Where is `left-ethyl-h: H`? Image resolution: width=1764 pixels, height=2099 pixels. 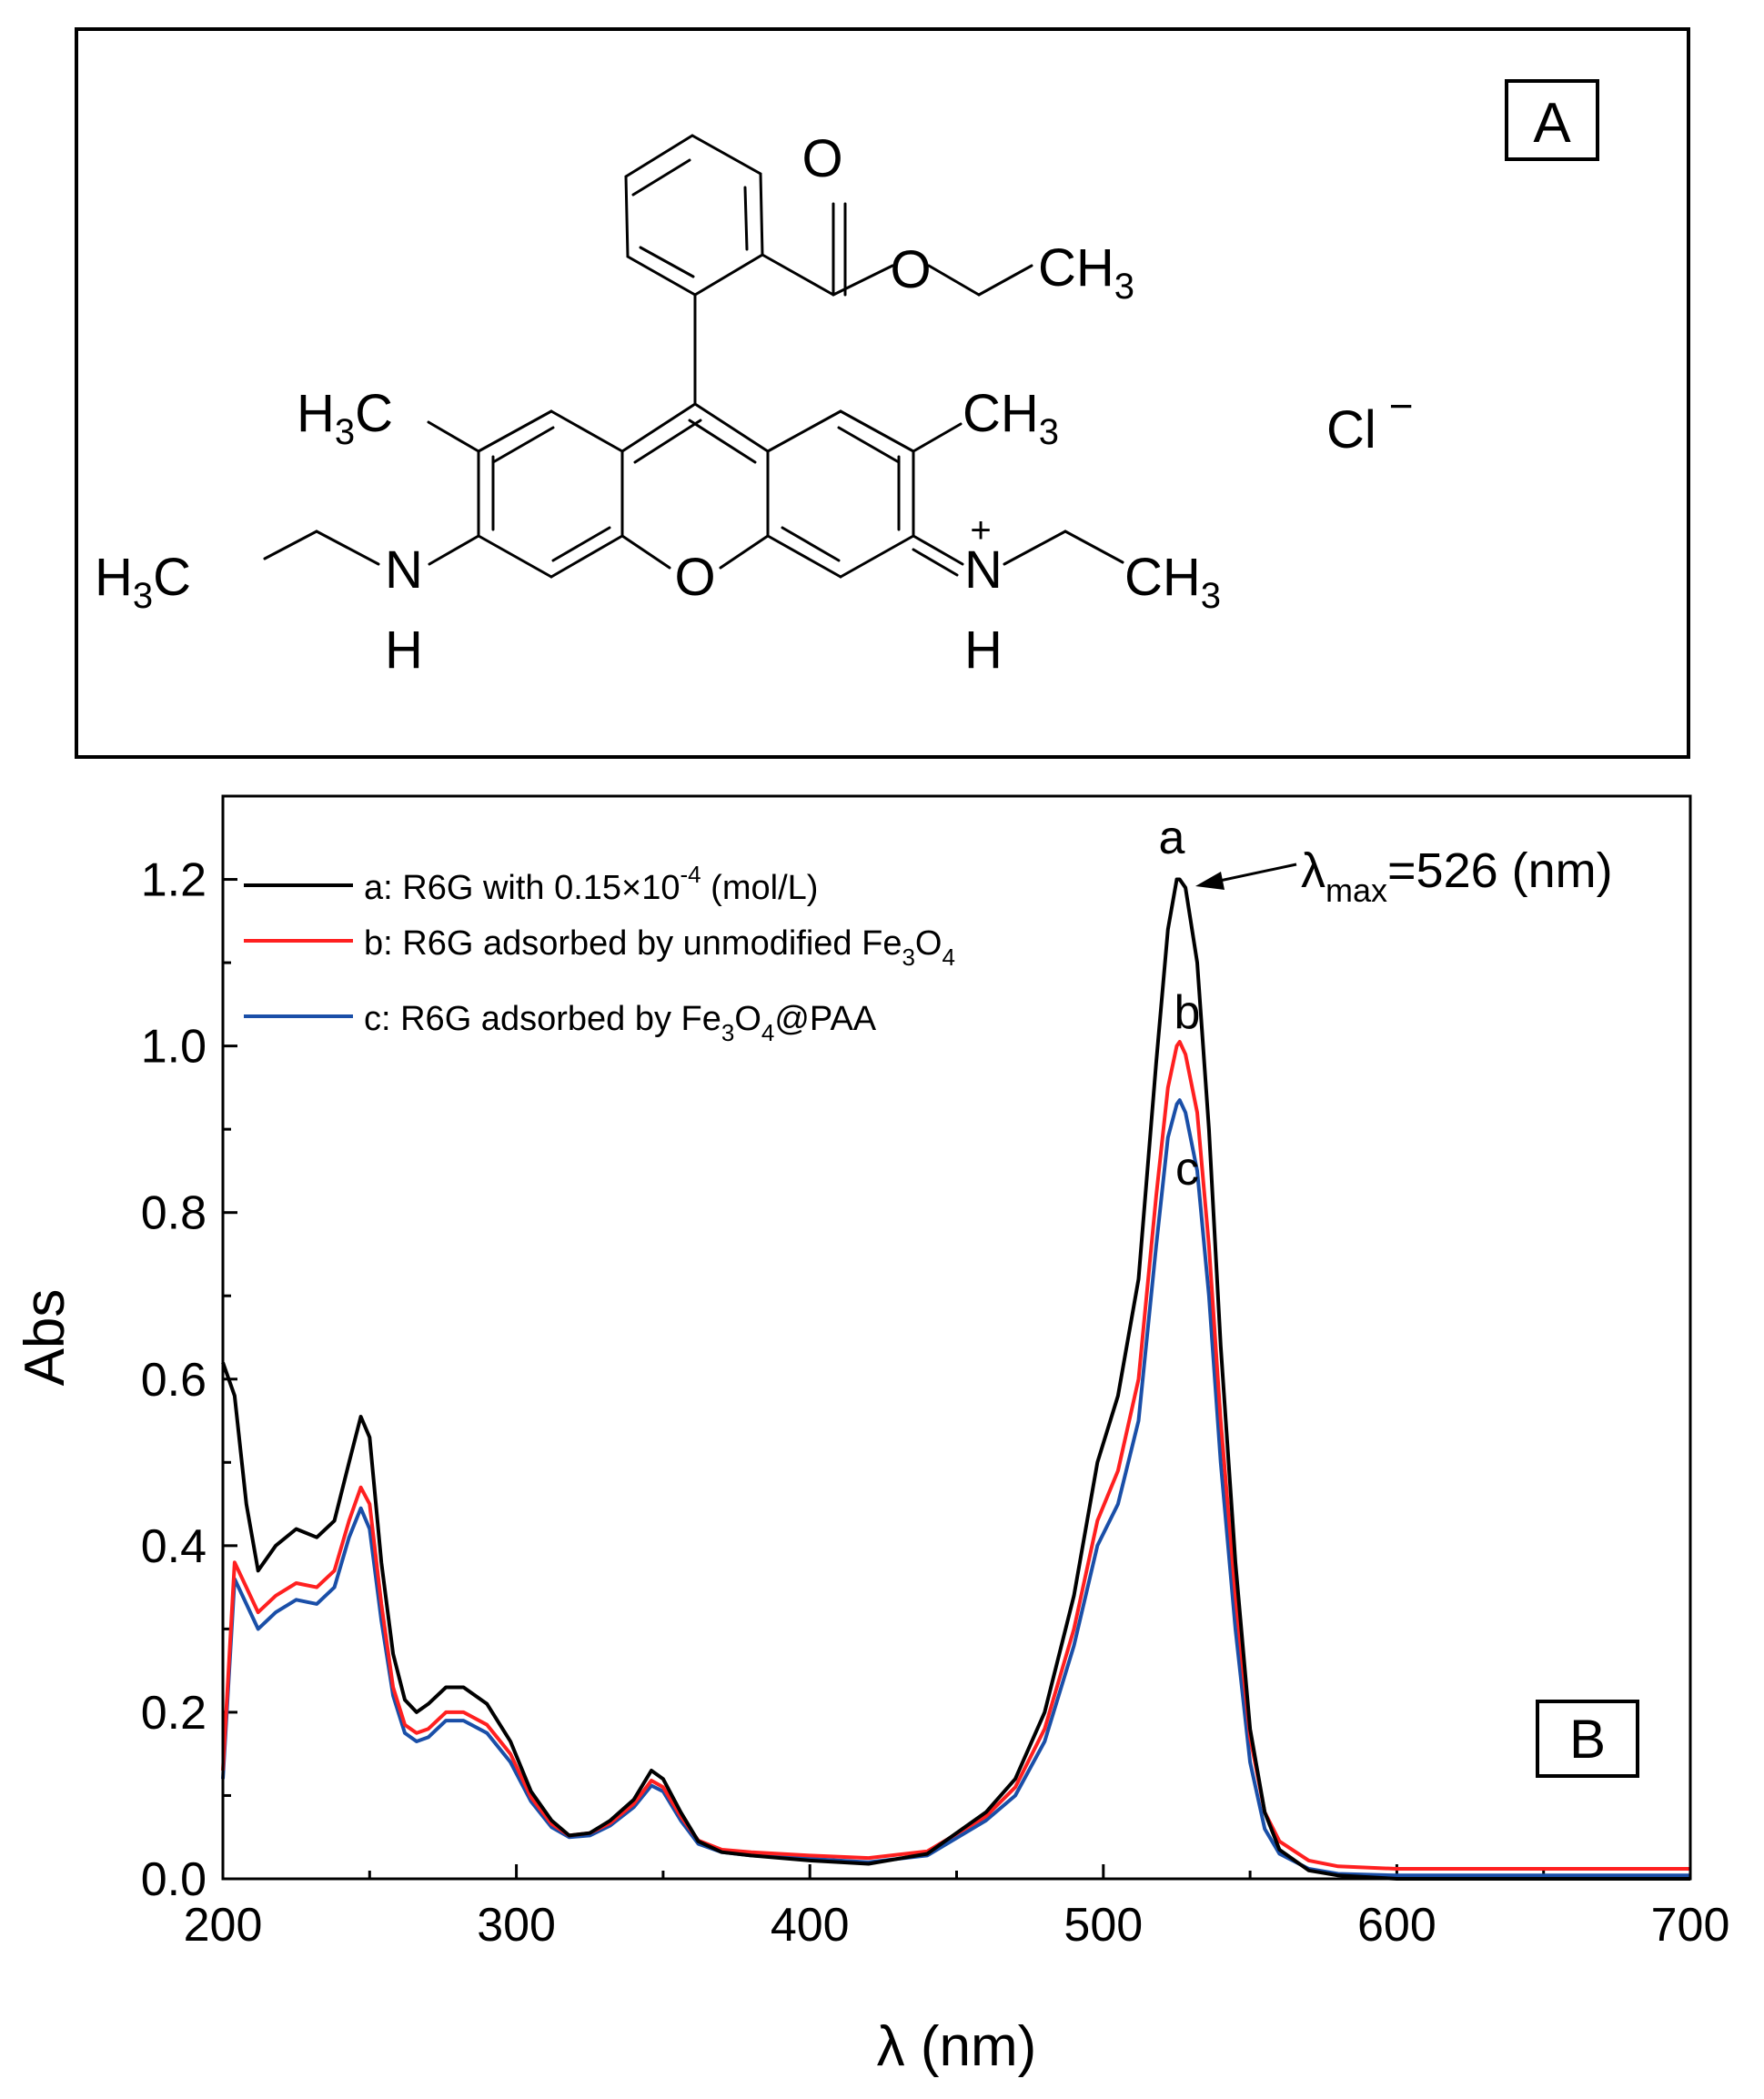 left-ethyl-h: H is located at coordinates (114, 577).